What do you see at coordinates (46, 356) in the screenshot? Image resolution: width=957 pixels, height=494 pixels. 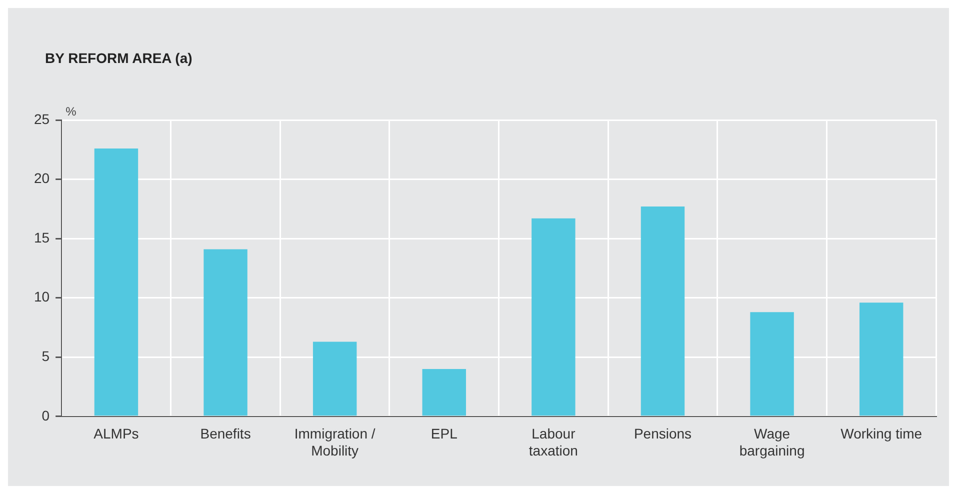 I see `y-tick-label: 5` at bounding box center [46, 356].